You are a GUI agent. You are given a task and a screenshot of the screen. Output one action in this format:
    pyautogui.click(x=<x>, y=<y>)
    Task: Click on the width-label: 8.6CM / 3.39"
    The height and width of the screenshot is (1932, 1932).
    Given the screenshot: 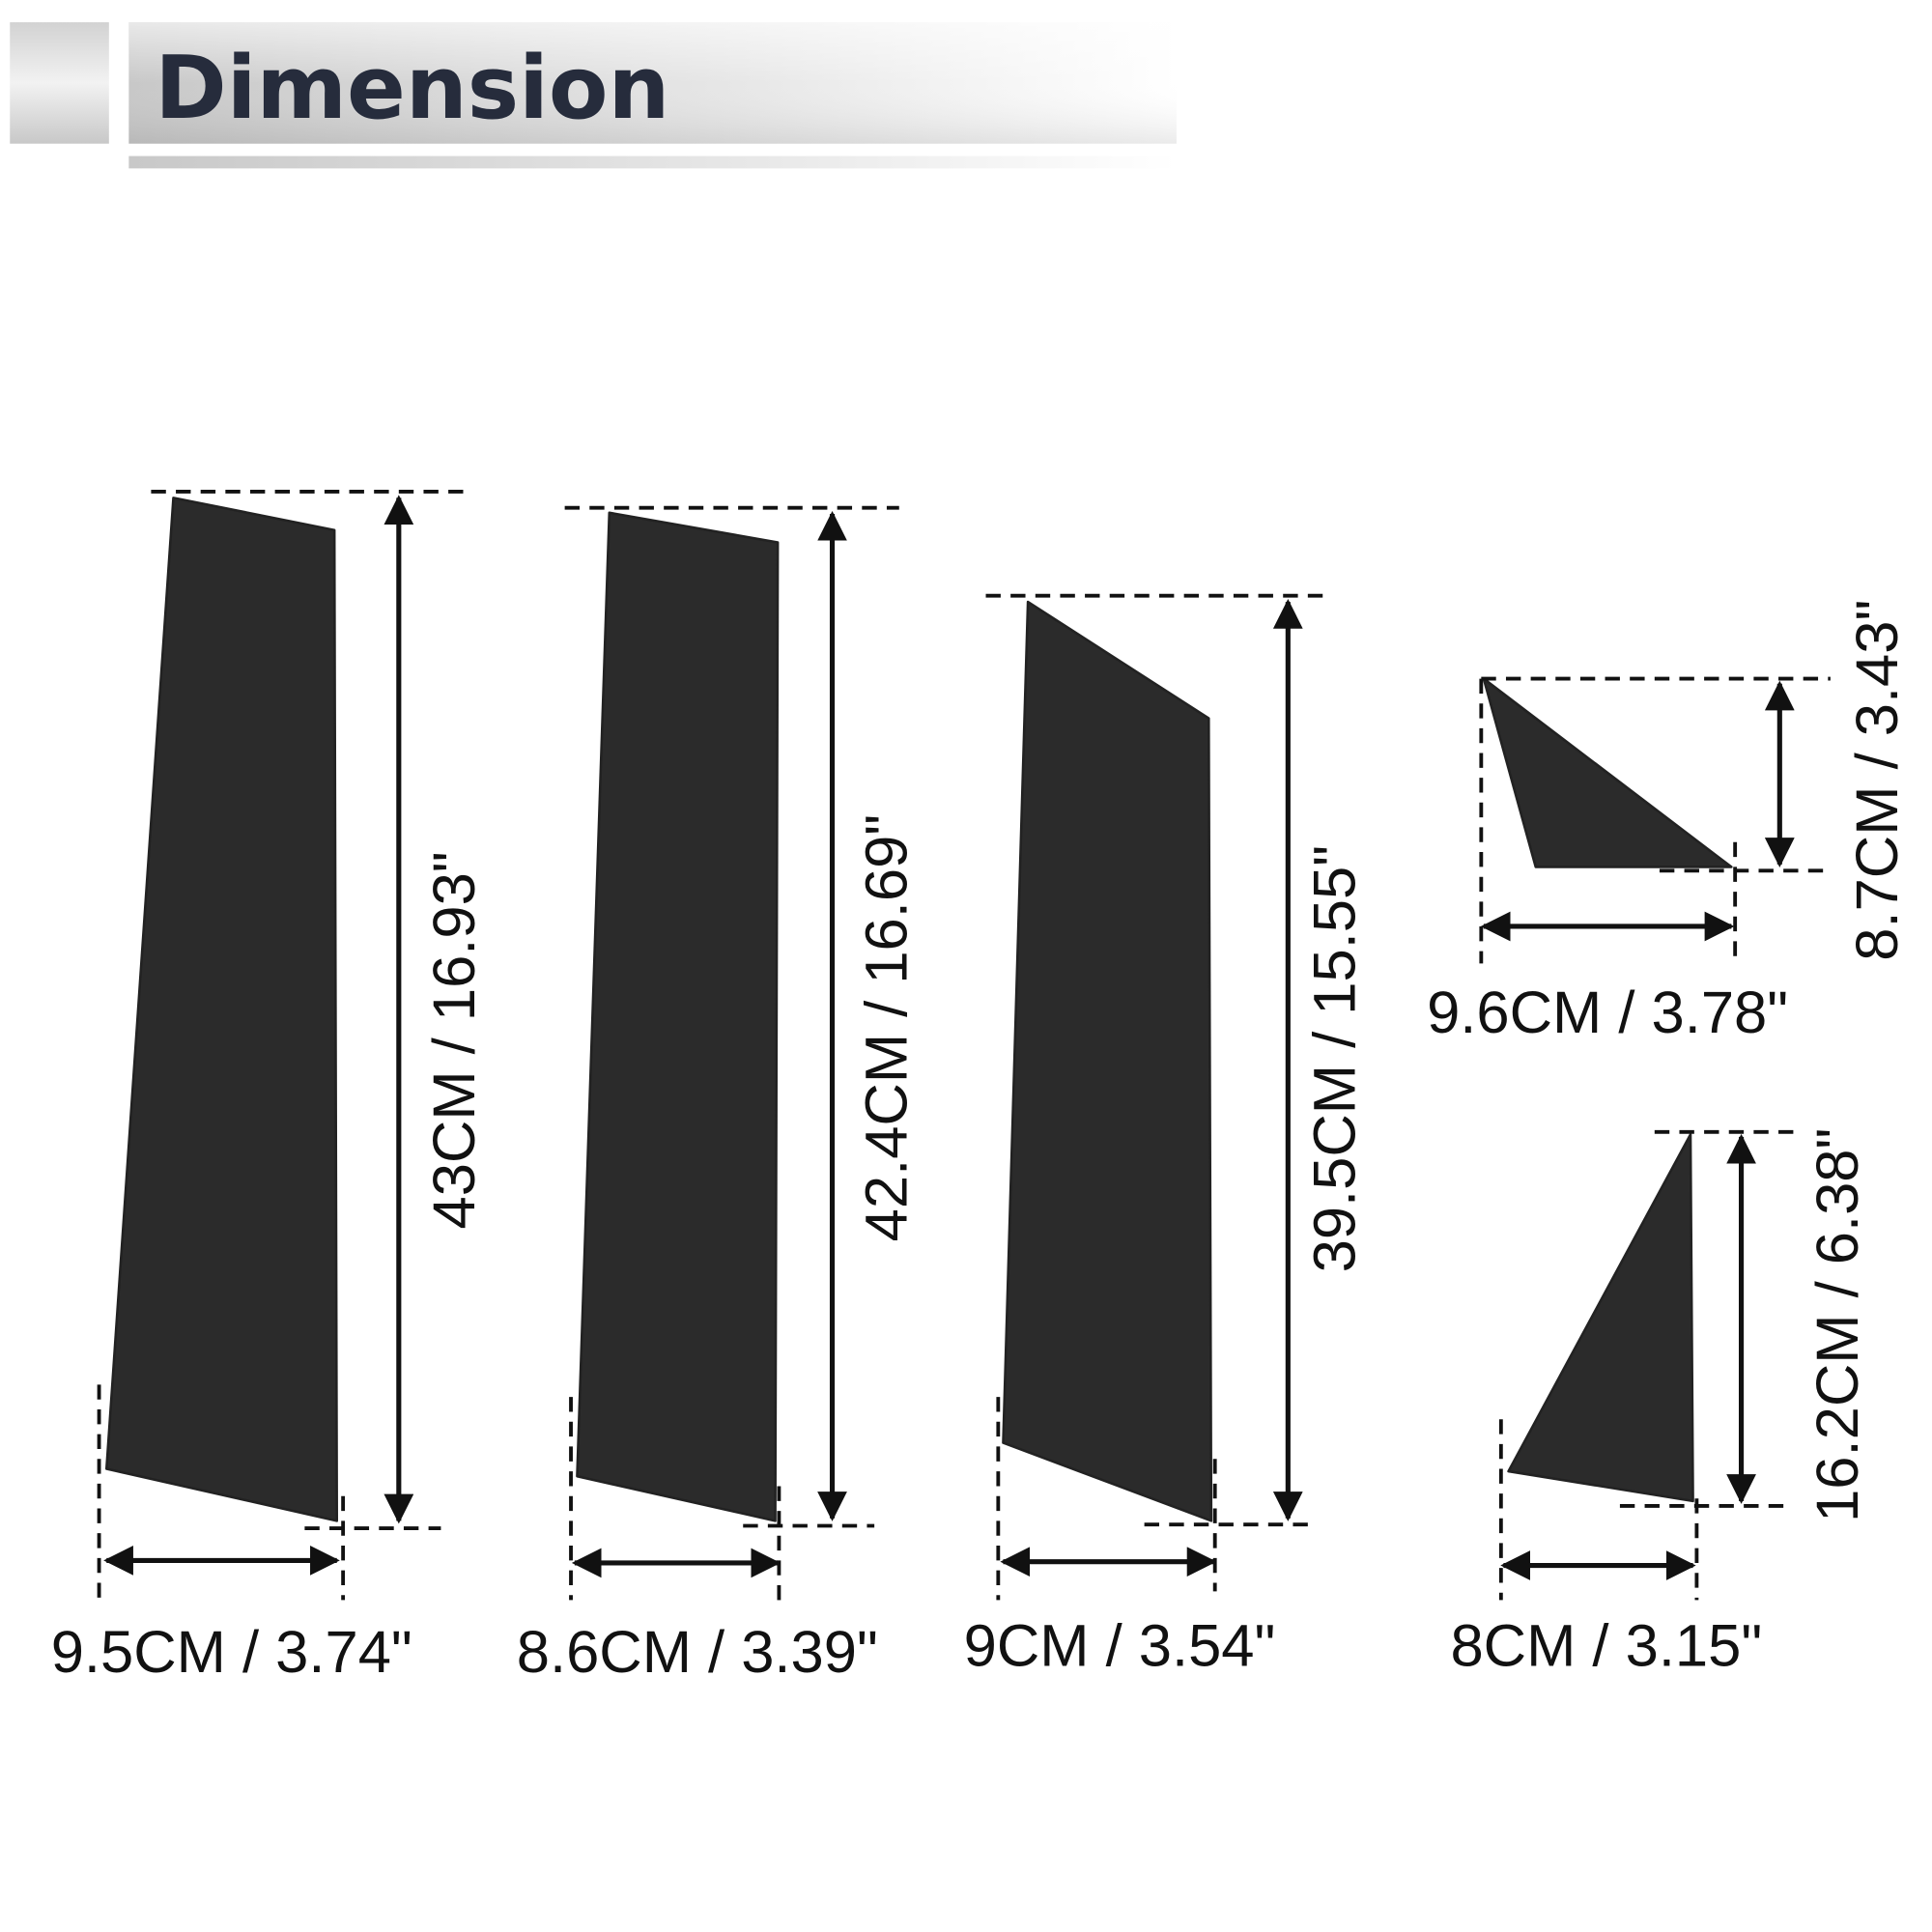 What is the action you would take?
    pyautogui.click(x=697, y=1652)
    